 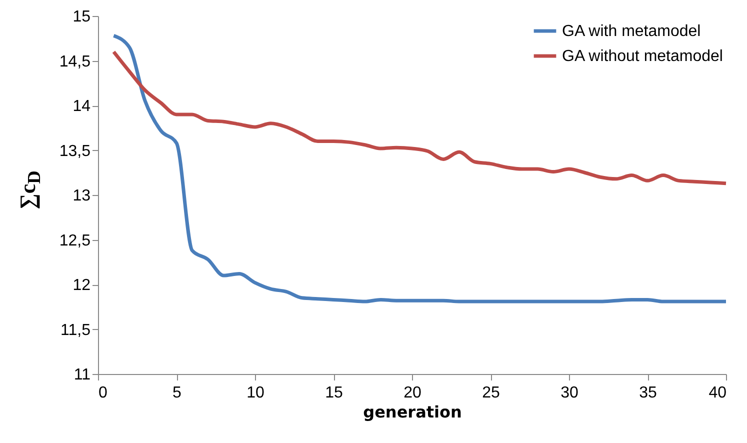 I want to click on y-tick-label: 11,5, so click(x=75, y=330).